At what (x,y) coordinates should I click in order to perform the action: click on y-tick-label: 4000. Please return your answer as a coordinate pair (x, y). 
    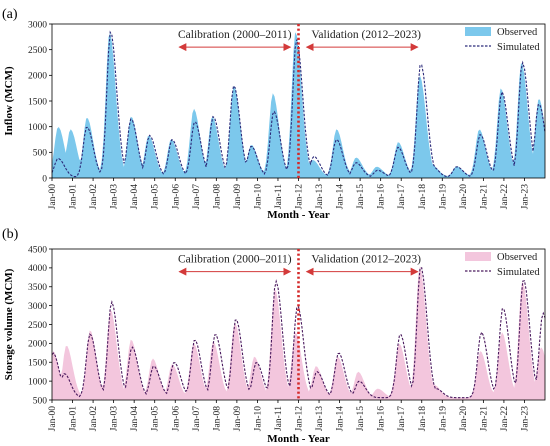
    Looking at the image, I should click on (37, 269).